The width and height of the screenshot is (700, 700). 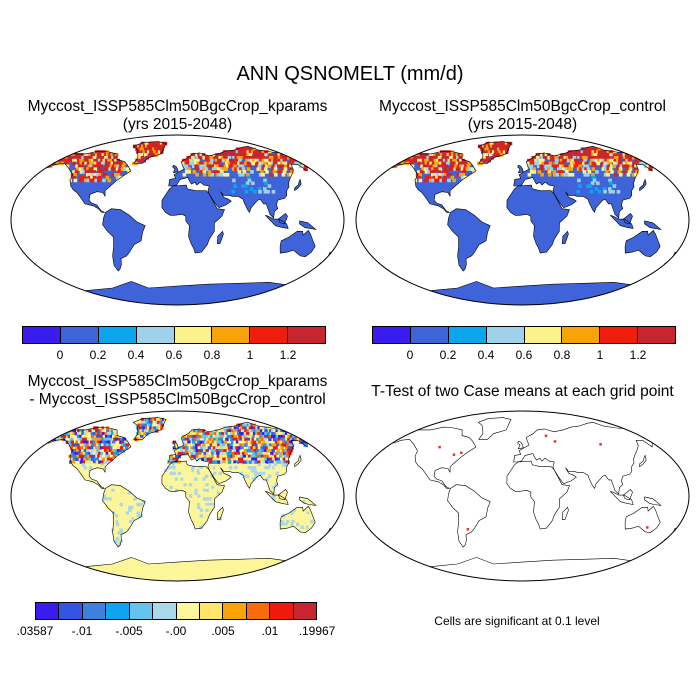 What do you see at coordinates (524, 335) in the screenshot?
I see `colorbar-absolute` at bounding box center [524, 335].